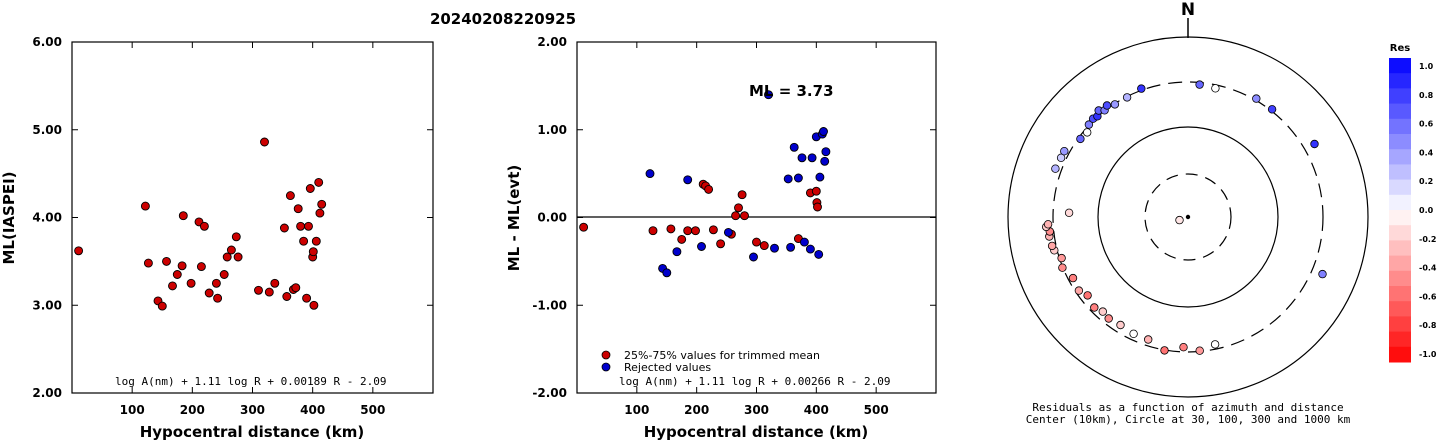 Image resolution: width=1437 pixels, height=441 pixels. What do you see at coordinates (722, 355) in the screenshot?
I see `legend-label-trimmed: 25%-75% values for trimmed mean` at bounding box center [722, 355].